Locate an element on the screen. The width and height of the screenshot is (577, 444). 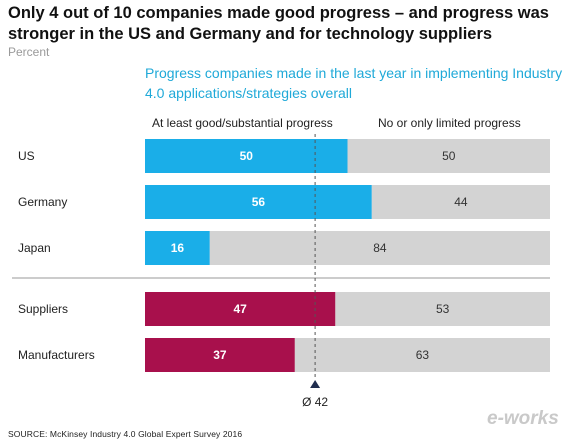
bar-good-manufacturers is located at coordinates (220, 355).